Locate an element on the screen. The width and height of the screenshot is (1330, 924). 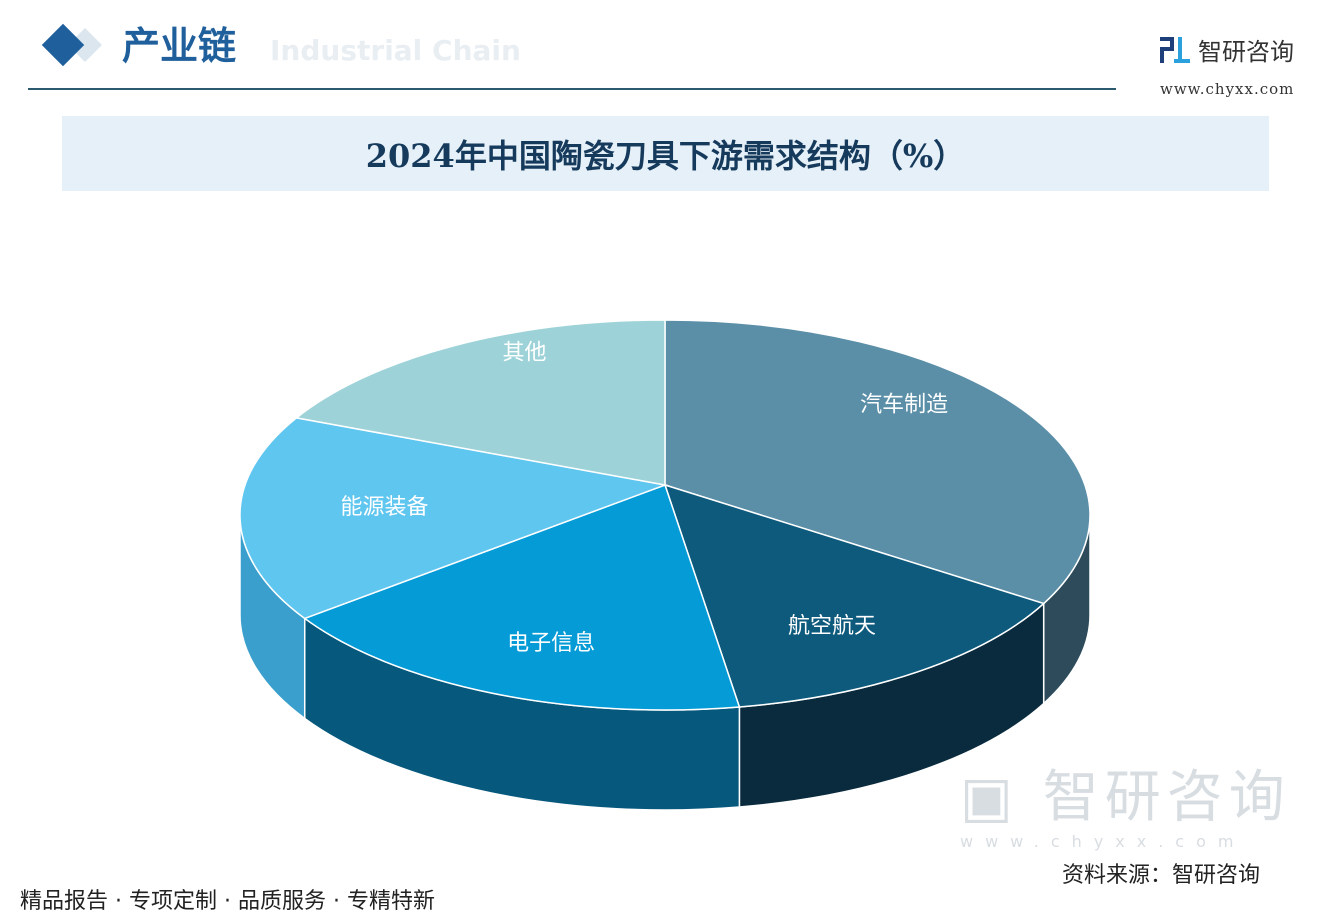
pie-label-2: 电子信息 is located at coordinates (551, 643).